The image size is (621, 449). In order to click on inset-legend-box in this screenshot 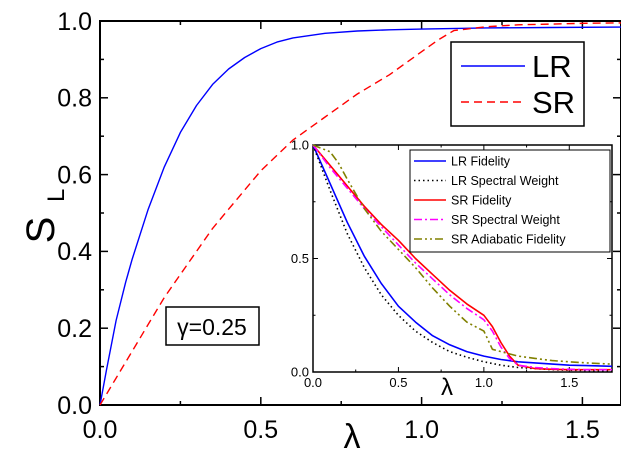, I will do `click(510, 201)`.